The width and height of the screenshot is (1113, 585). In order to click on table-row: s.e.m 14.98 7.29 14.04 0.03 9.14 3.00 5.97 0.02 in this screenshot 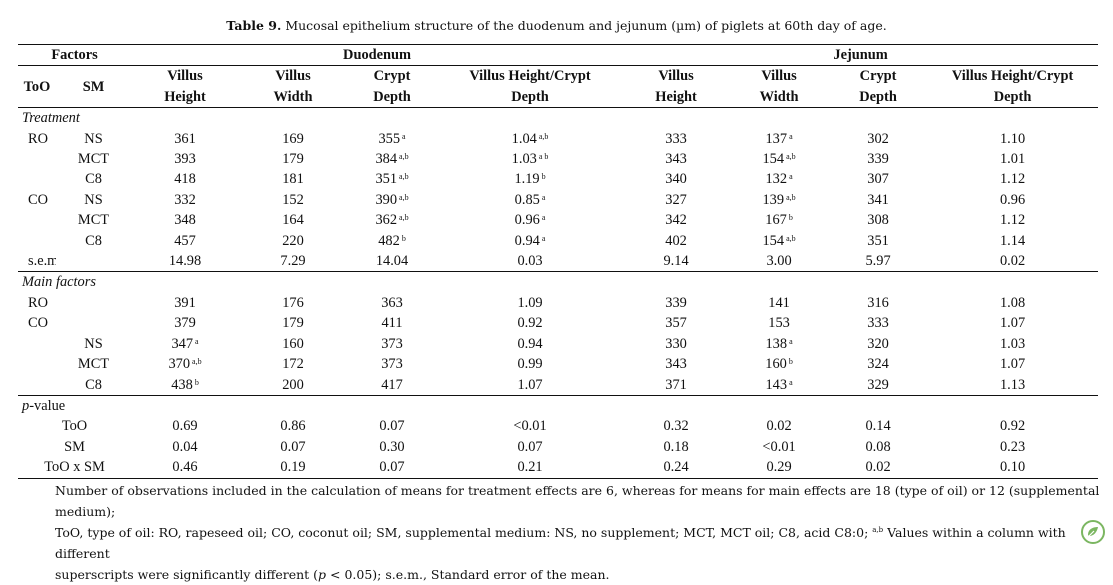, I will do `click(558, 261)`.